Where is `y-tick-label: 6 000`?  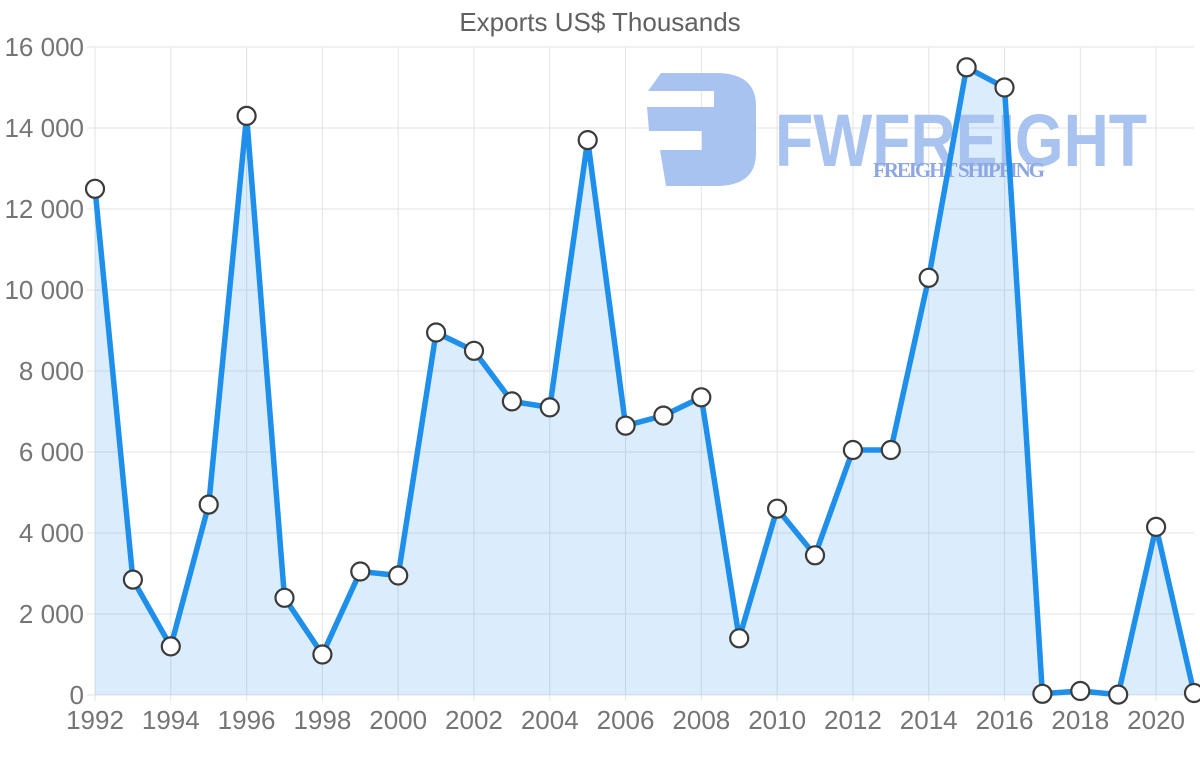
y-tick-label: 6 000 is located at coordinates (51, 452).